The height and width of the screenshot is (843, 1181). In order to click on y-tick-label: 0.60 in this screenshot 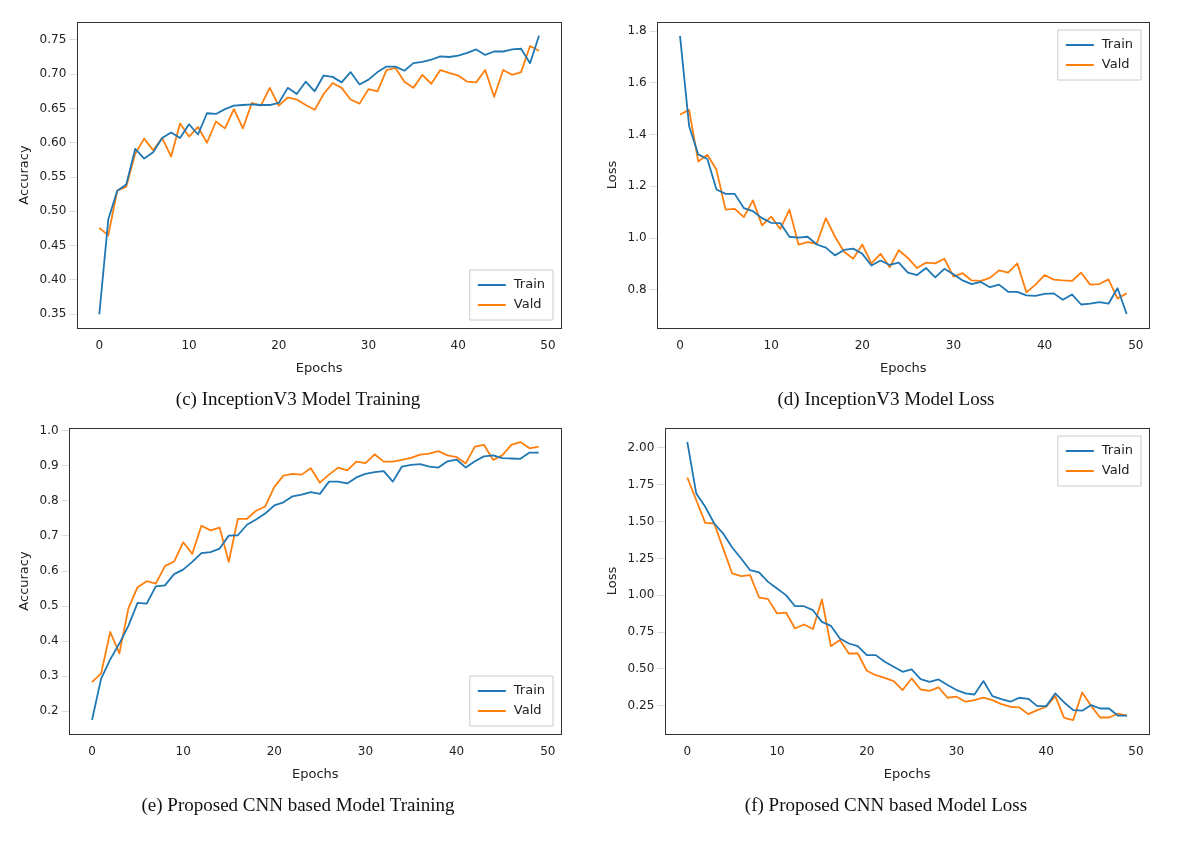, I will do `click(53, 141)`.